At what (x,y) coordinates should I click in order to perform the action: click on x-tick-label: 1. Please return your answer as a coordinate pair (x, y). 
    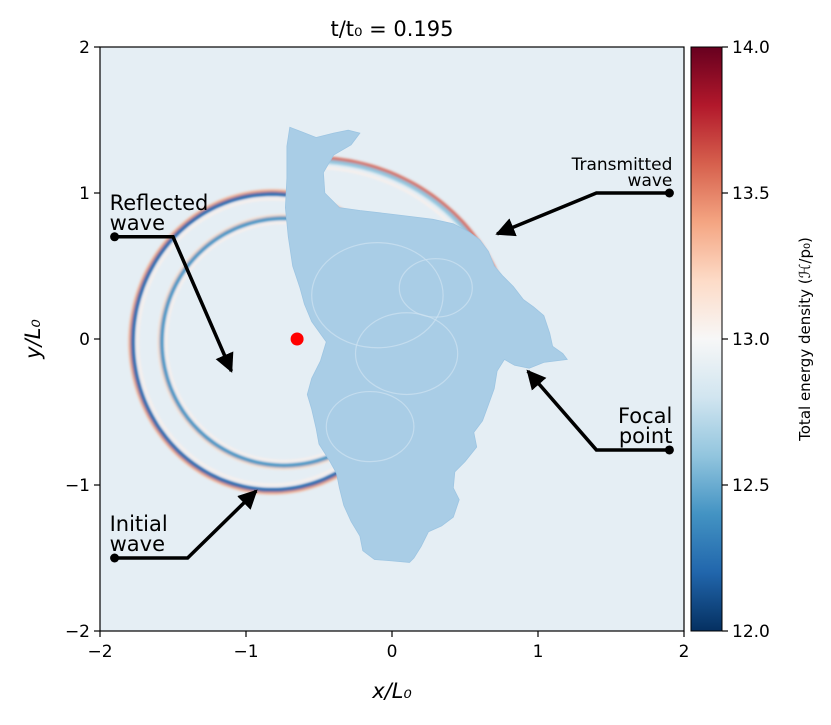
    Looking at the image, I should click on (538, 652).